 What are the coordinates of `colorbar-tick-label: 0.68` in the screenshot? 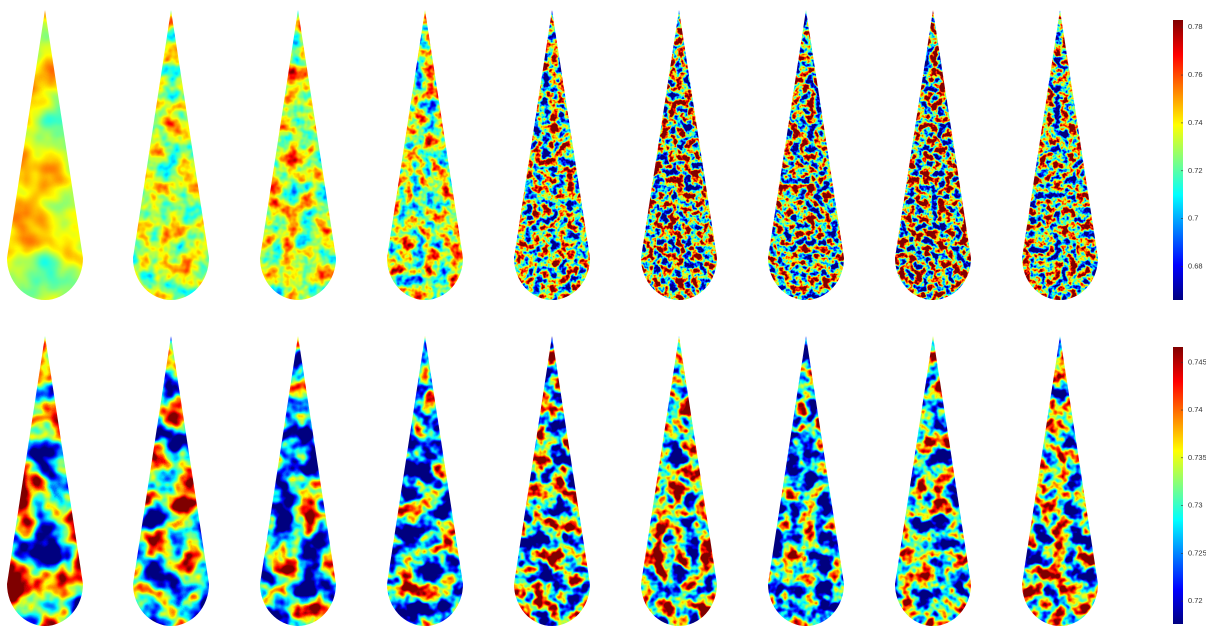 It's located at (1195, 265).